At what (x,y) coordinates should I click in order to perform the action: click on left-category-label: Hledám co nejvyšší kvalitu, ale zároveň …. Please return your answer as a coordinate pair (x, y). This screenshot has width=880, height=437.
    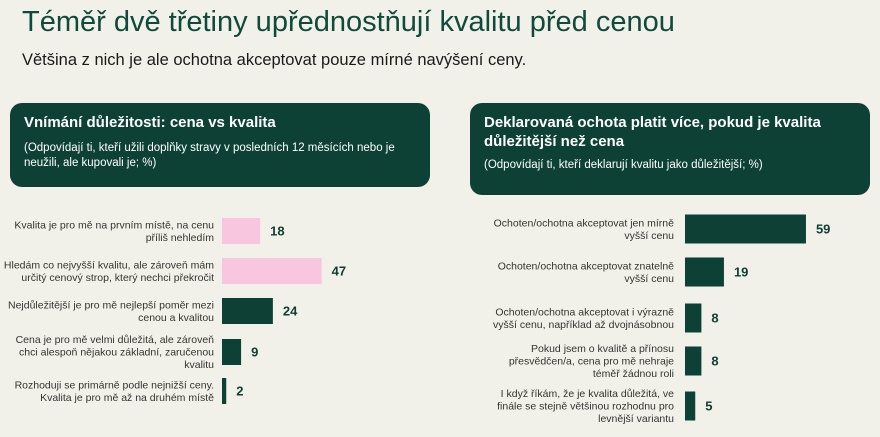
    Looking at the image, I should click on (109, 271).